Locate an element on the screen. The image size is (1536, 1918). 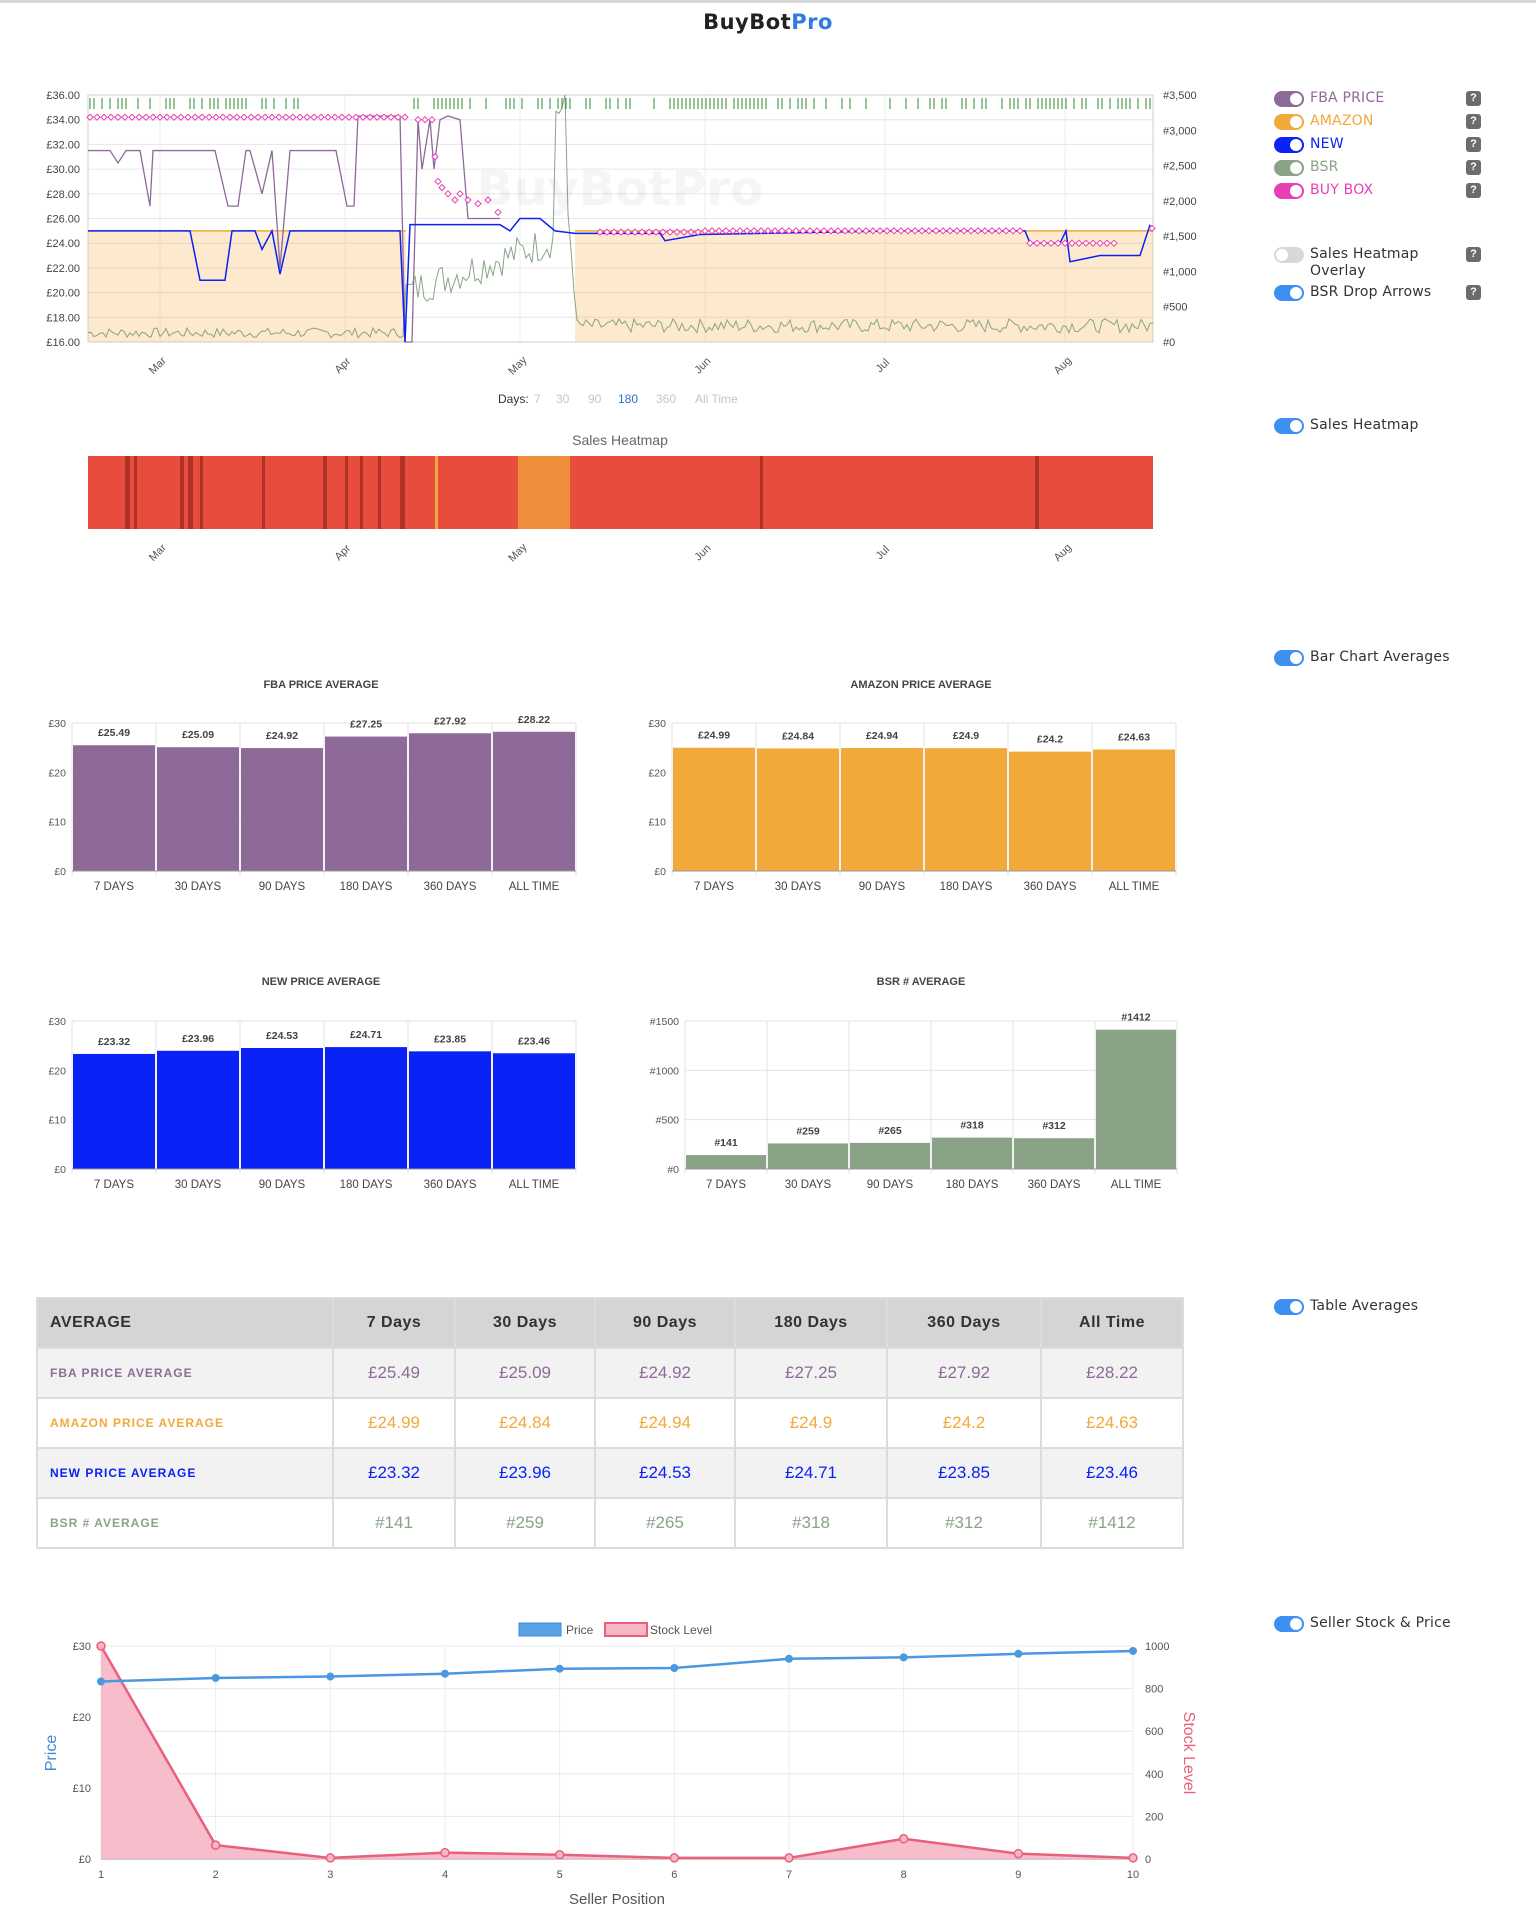
app-logo: BuyBotPro is located at coordinates (768, 22).